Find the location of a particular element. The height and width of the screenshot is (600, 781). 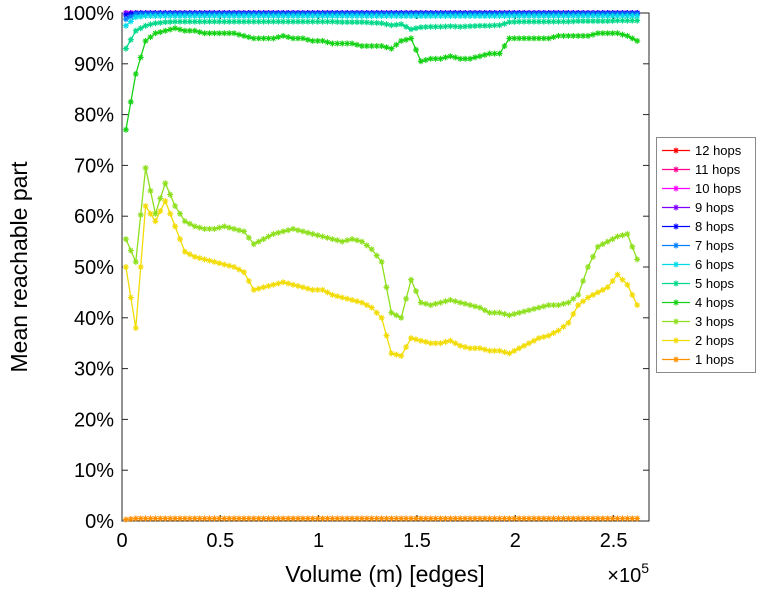

legend-swatch-4-hops is located at coordinates (676, 302).